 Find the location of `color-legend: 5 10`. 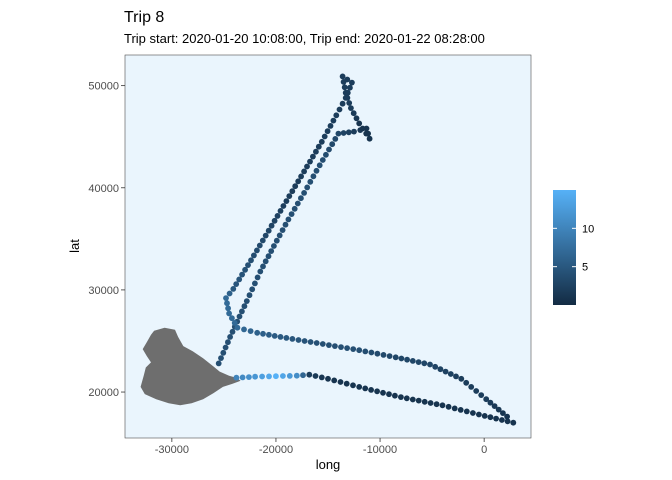

color-legend: 5 10 is located at coordinates (573, 247).